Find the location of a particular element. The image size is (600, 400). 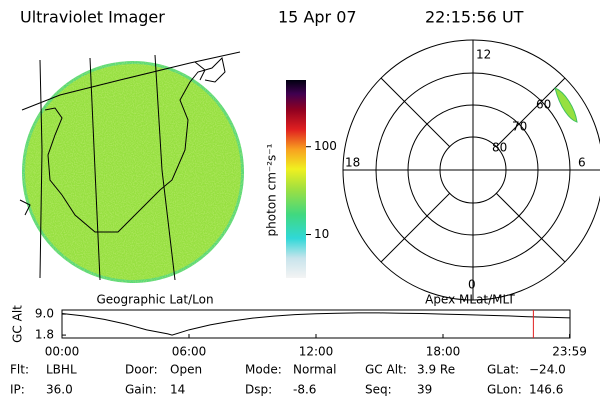

y-tick-label: 9.0 is located at coordinates (44, 314).